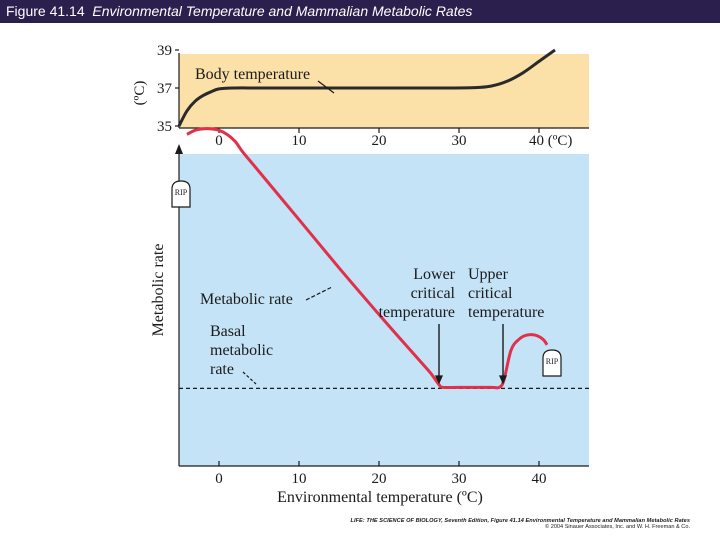  I want to click on metabolic-rate-leader, so click(319, 293).